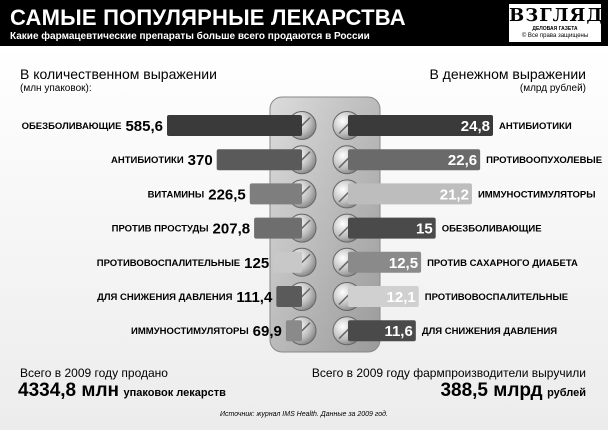  What do you see at coordinates (496, 297) in the screenshot?
I see `right-category-label-6: ПРОТИВОВОСПАЛИТЕЛЬНЫЕ` at bounding box center [496, 297].